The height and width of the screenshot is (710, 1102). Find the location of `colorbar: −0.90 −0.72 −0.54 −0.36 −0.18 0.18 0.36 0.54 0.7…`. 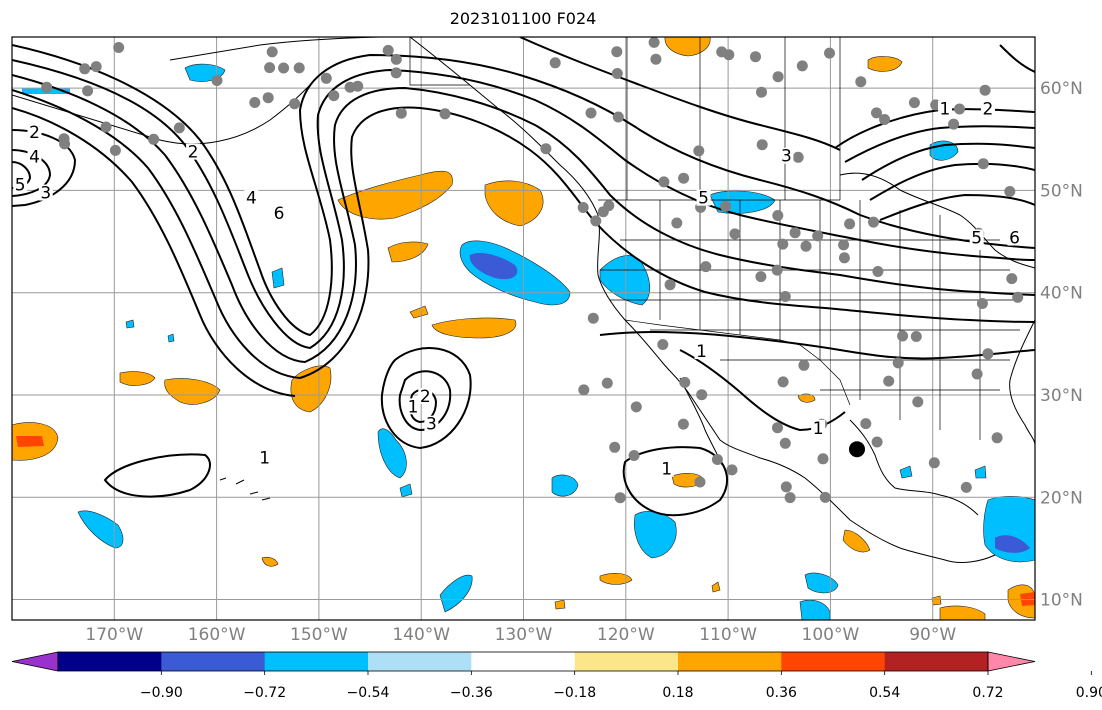

colorbar: −0.90 −0.72 −0.54 −0.36 −0.18 0.18 0.36 0.54 0.7… is located at coordinates (556, 676).